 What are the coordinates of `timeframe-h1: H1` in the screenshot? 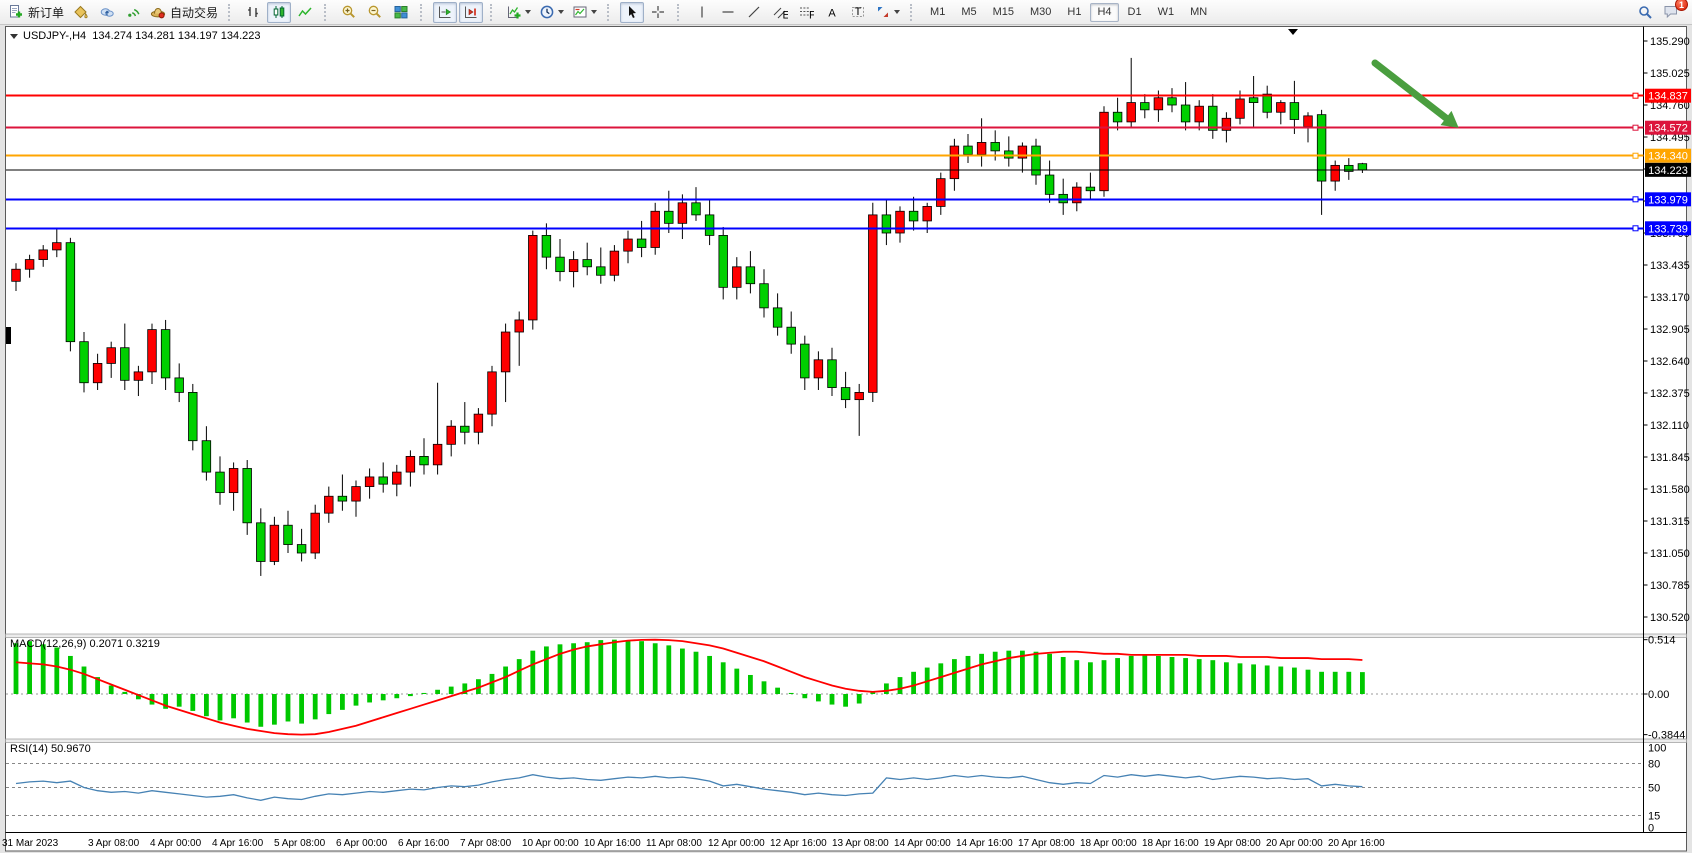 It's located at (1074, 12).